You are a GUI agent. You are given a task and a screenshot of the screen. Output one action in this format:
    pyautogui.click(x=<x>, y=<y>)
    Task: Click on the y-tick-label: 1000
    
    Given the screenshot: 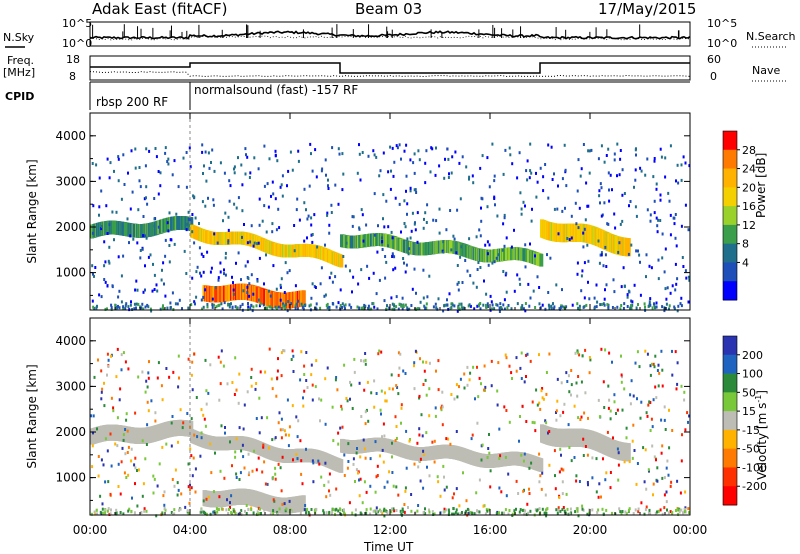 What is the action you would take?
    pyautogui.click(x=70, y=478)
    